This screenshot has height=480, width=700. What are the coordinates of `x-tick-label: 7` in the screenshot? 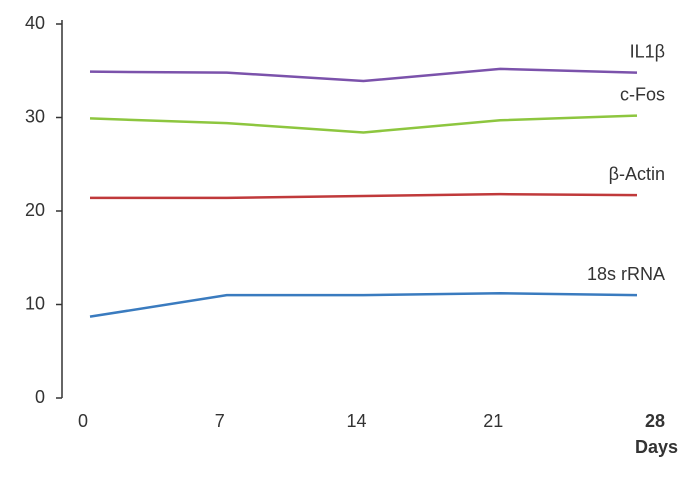 It's located at (220, 421).